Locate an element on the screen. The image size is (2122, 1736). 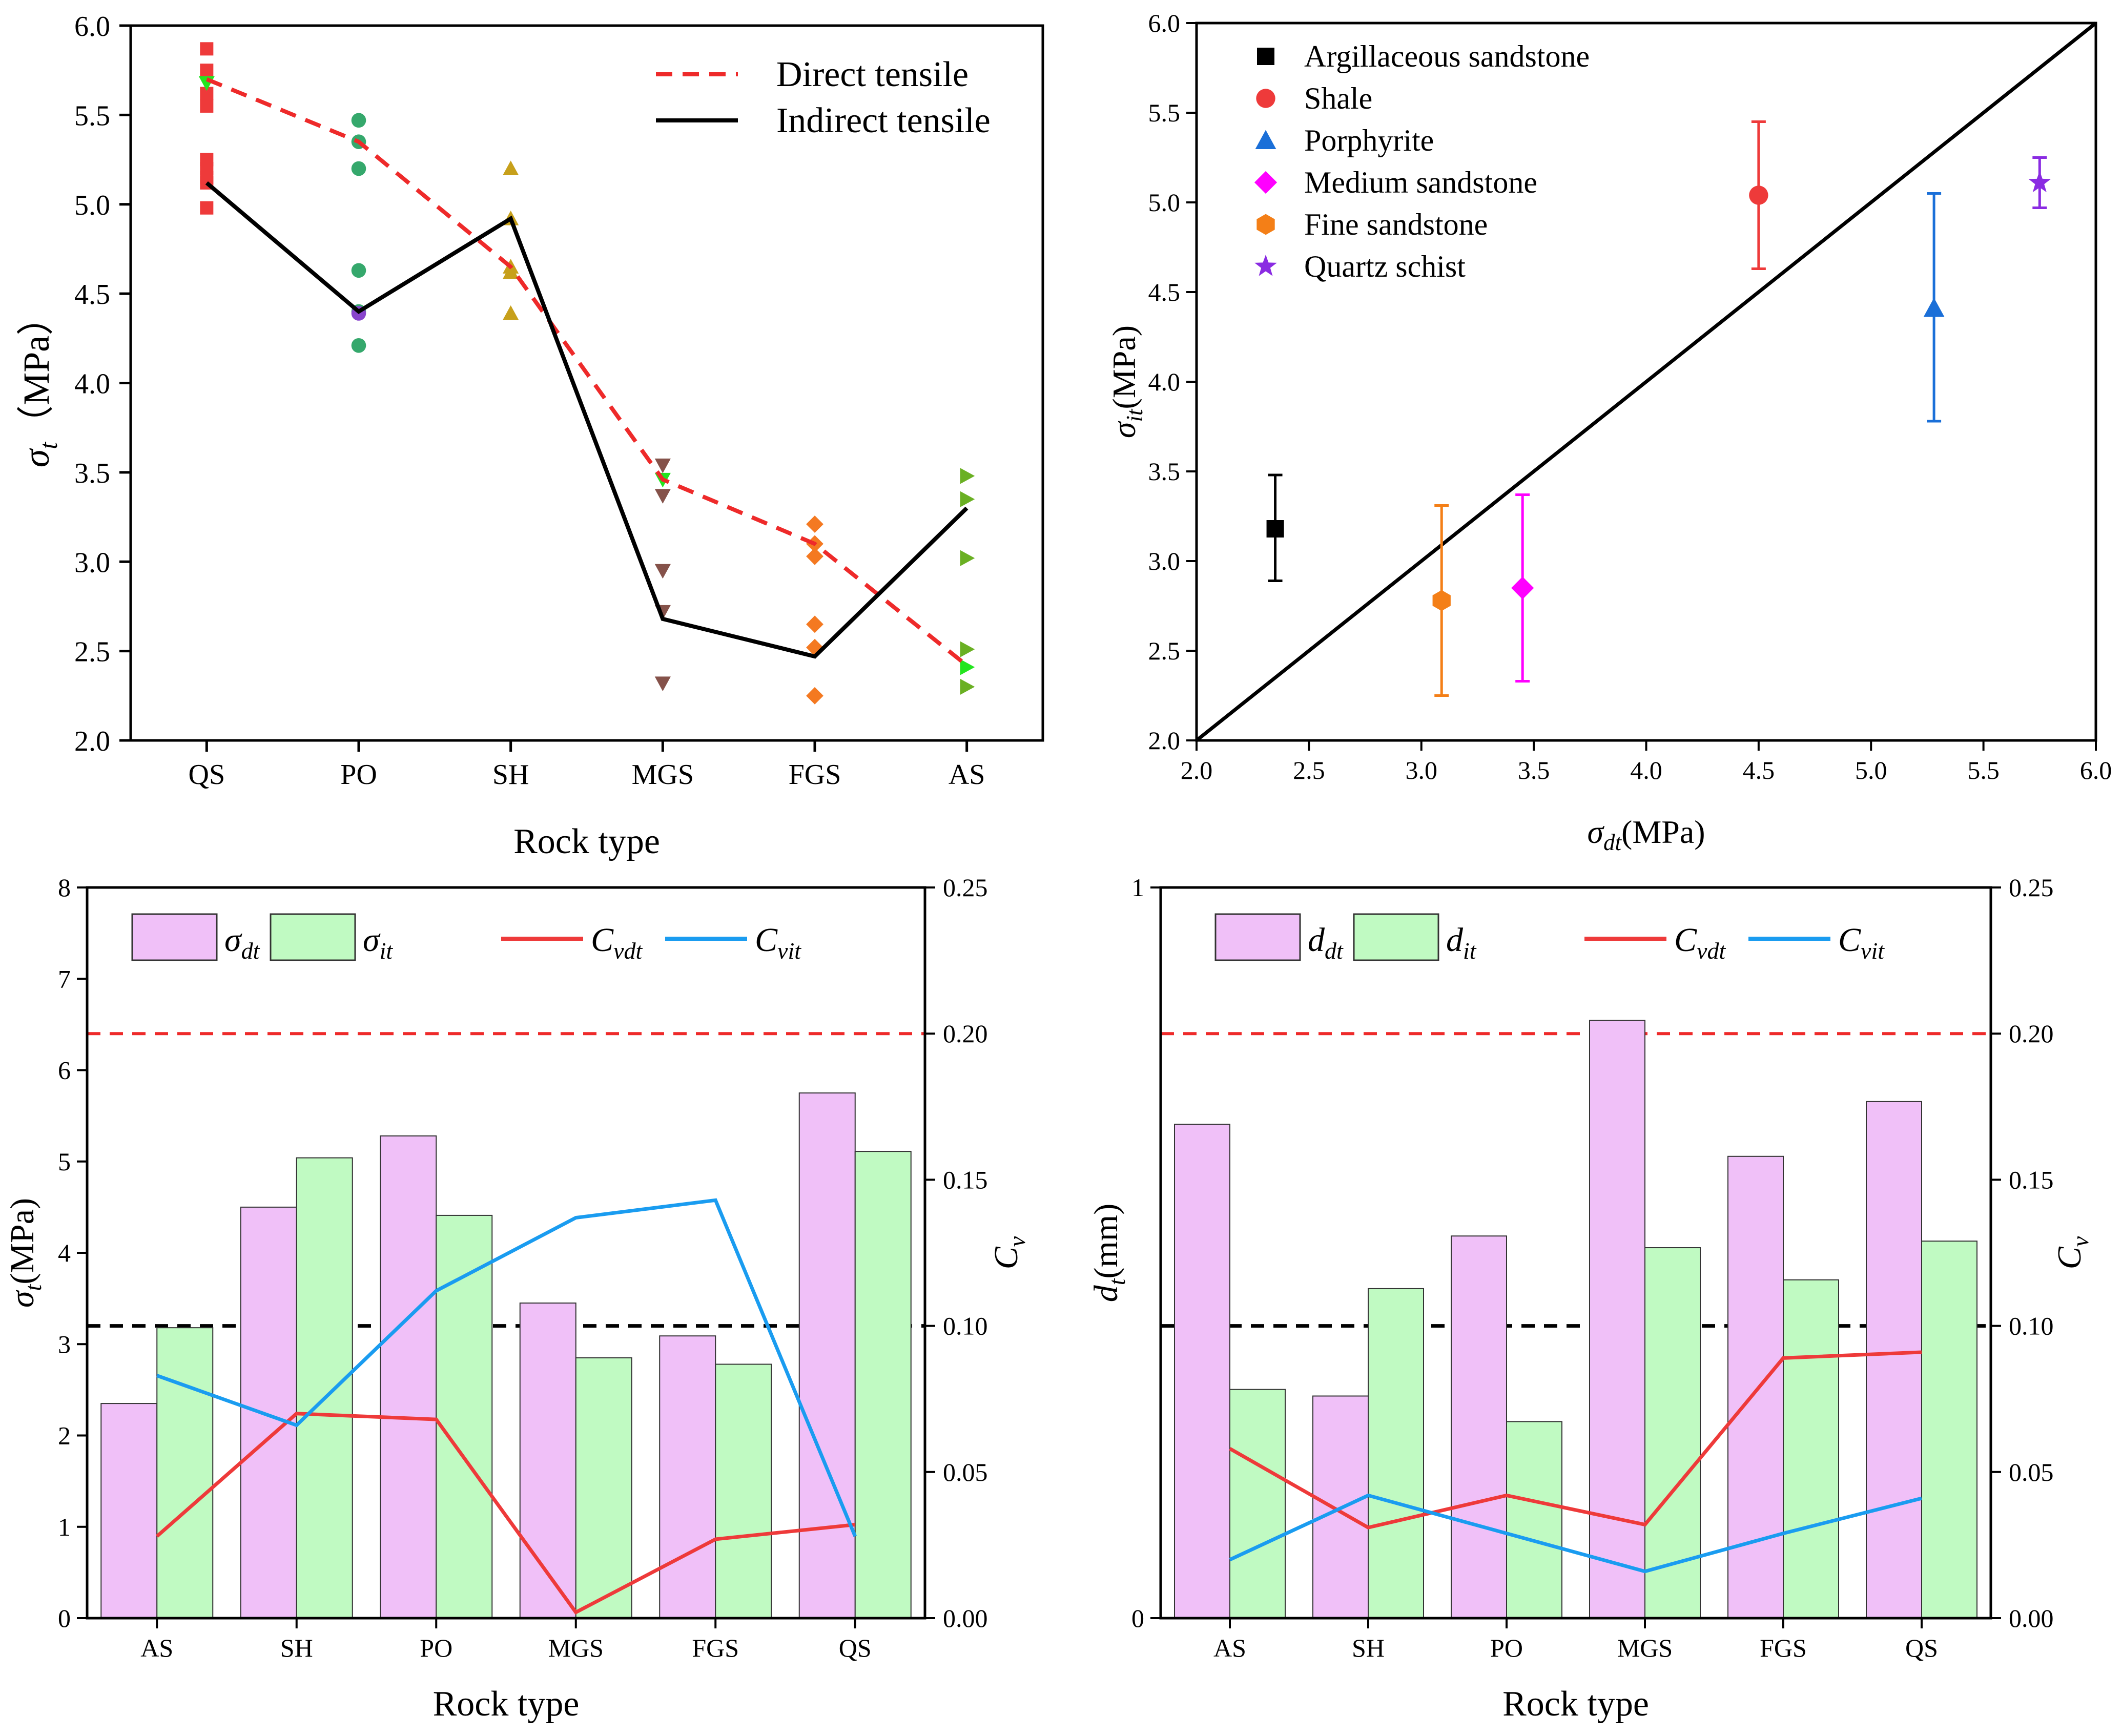
panel-b-xtick-label: 4.0 is located at coordinates (1646, 770).